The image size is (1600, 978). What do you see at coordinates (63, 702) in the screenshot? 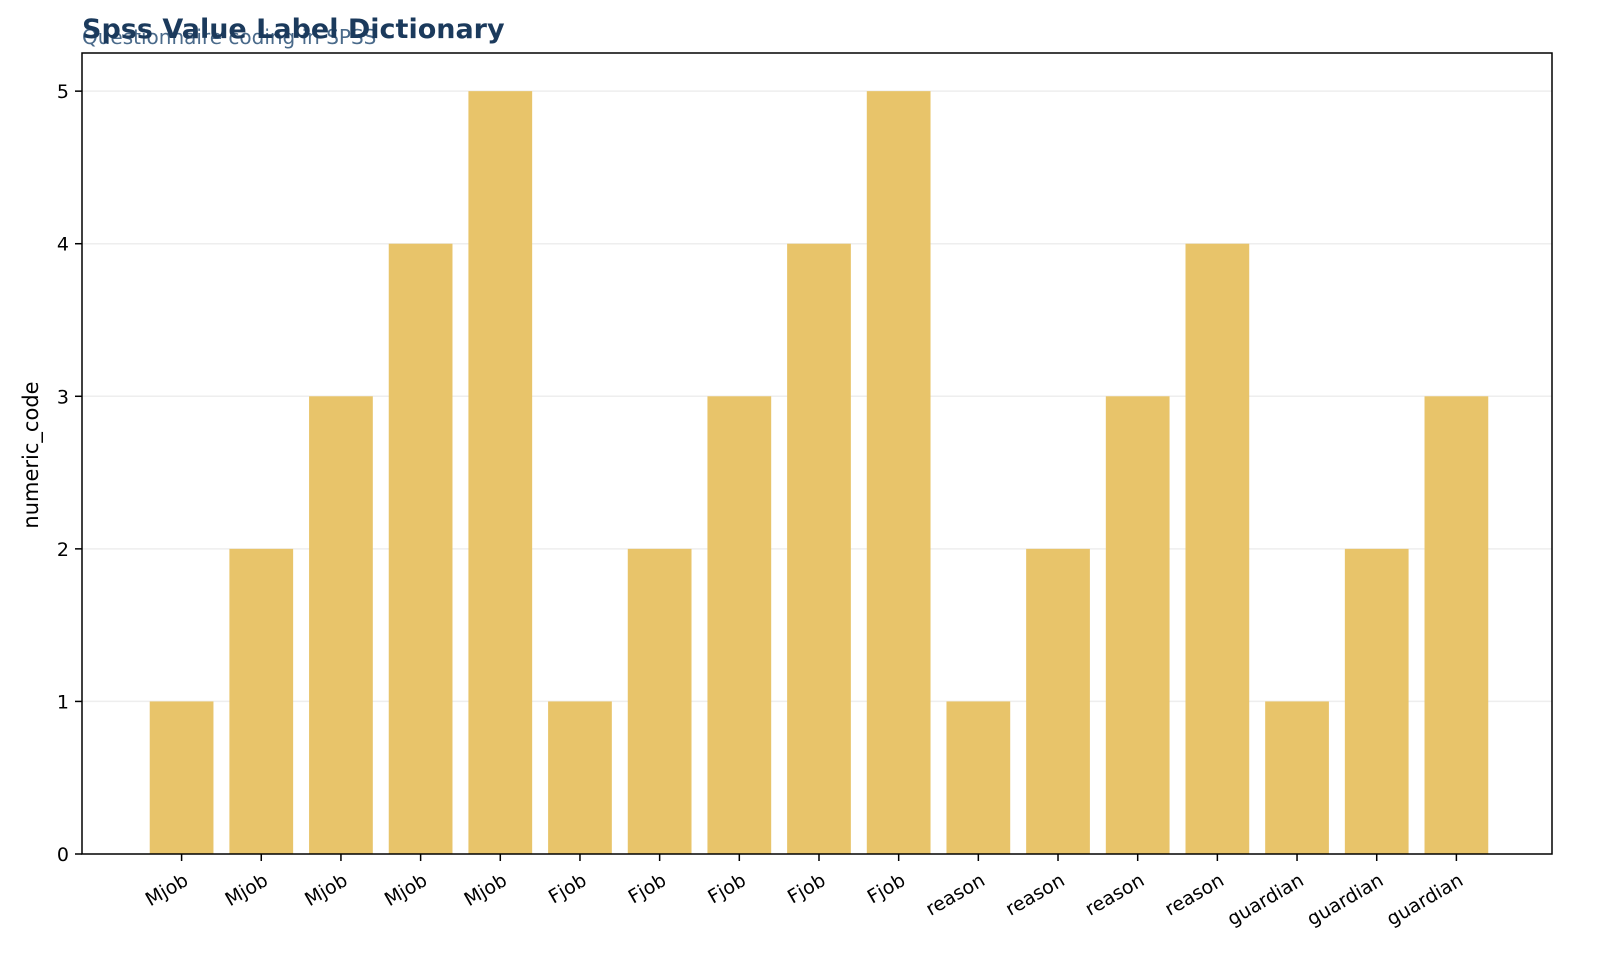
I see `y-tick-label: 1` at bounding box center [63, 702].